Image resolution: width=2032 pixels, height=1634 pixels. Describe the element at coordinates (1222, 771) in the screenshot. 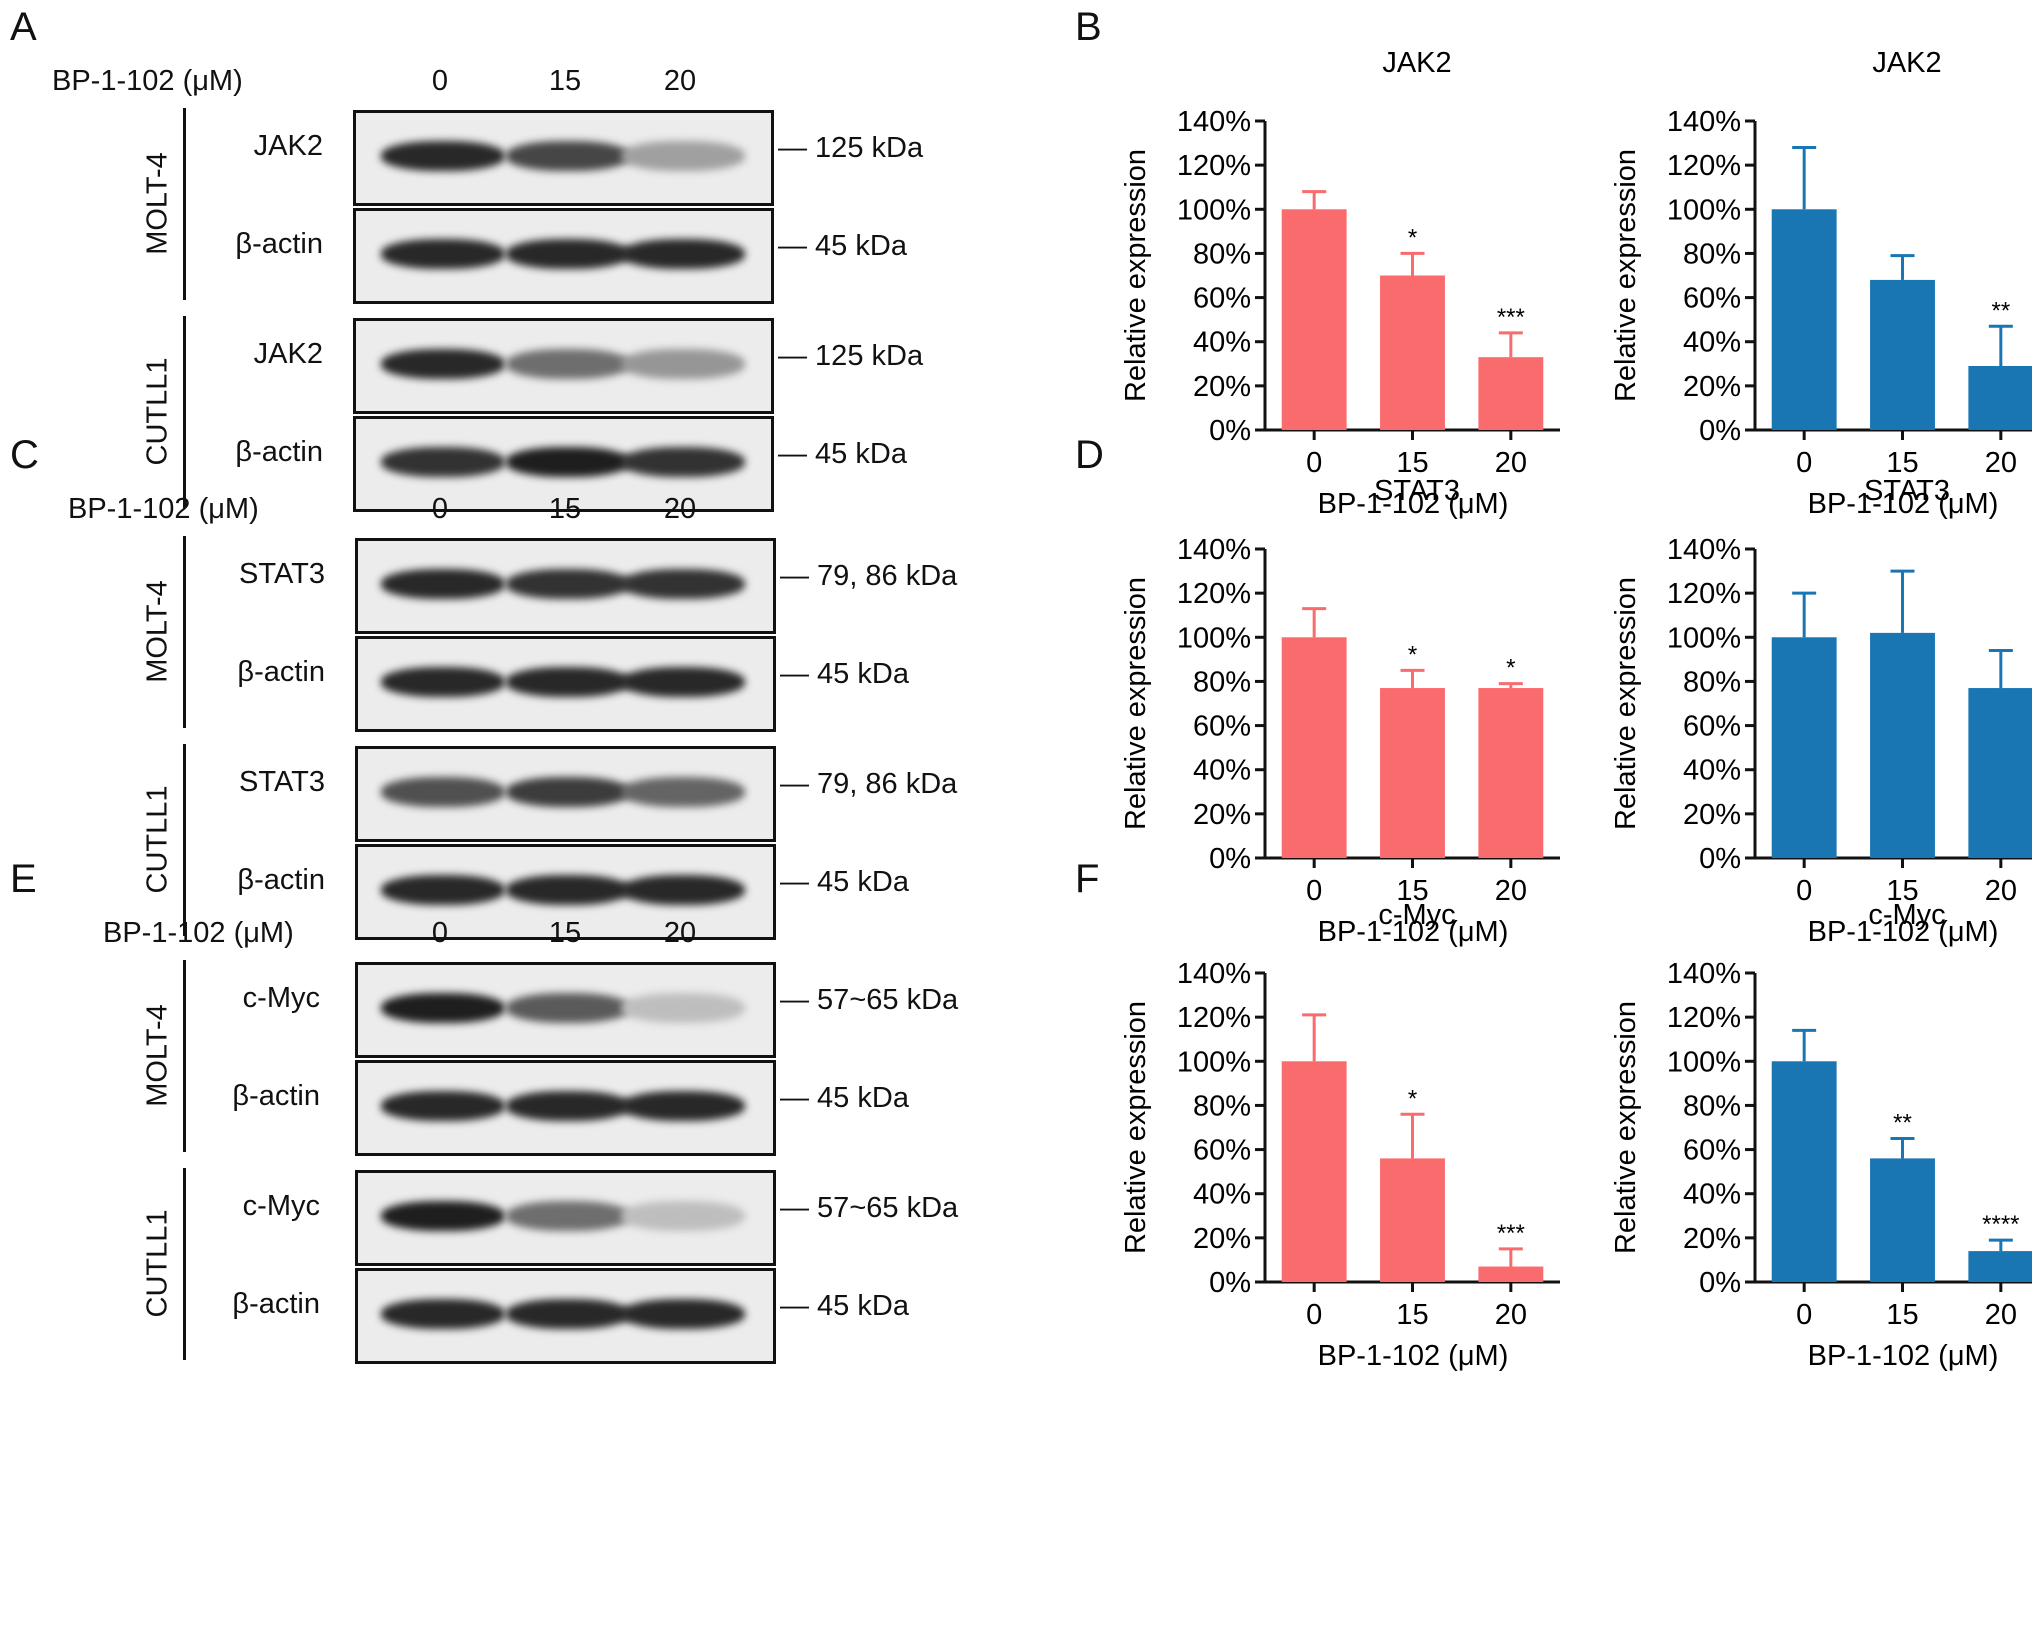

I see `y-tick-label: 40%` at that location.